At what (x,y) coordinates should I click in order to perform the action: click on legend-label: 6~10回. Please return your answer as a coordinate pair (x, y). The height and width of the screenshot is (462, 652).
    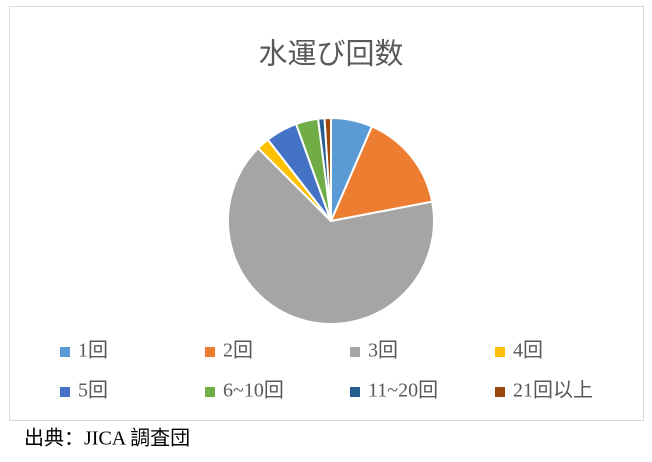
    Looking at the image, I should click on (253, 391).